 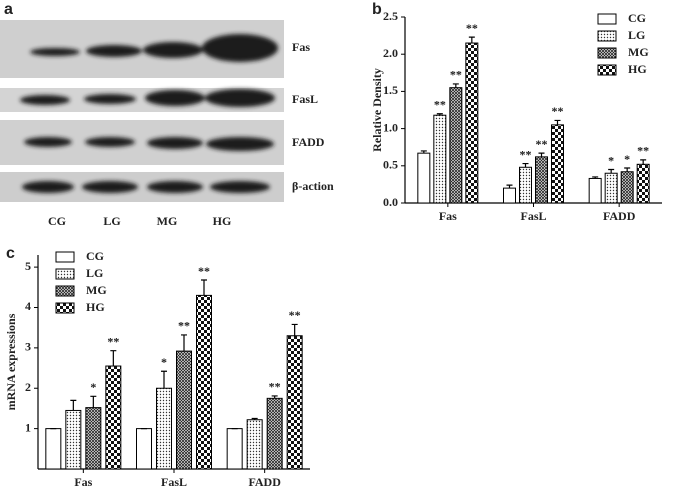 What do you see at coordinates (28, 387) in the screenshot?
I see `y-tick-label: 2` at bounding box center [28, 387].